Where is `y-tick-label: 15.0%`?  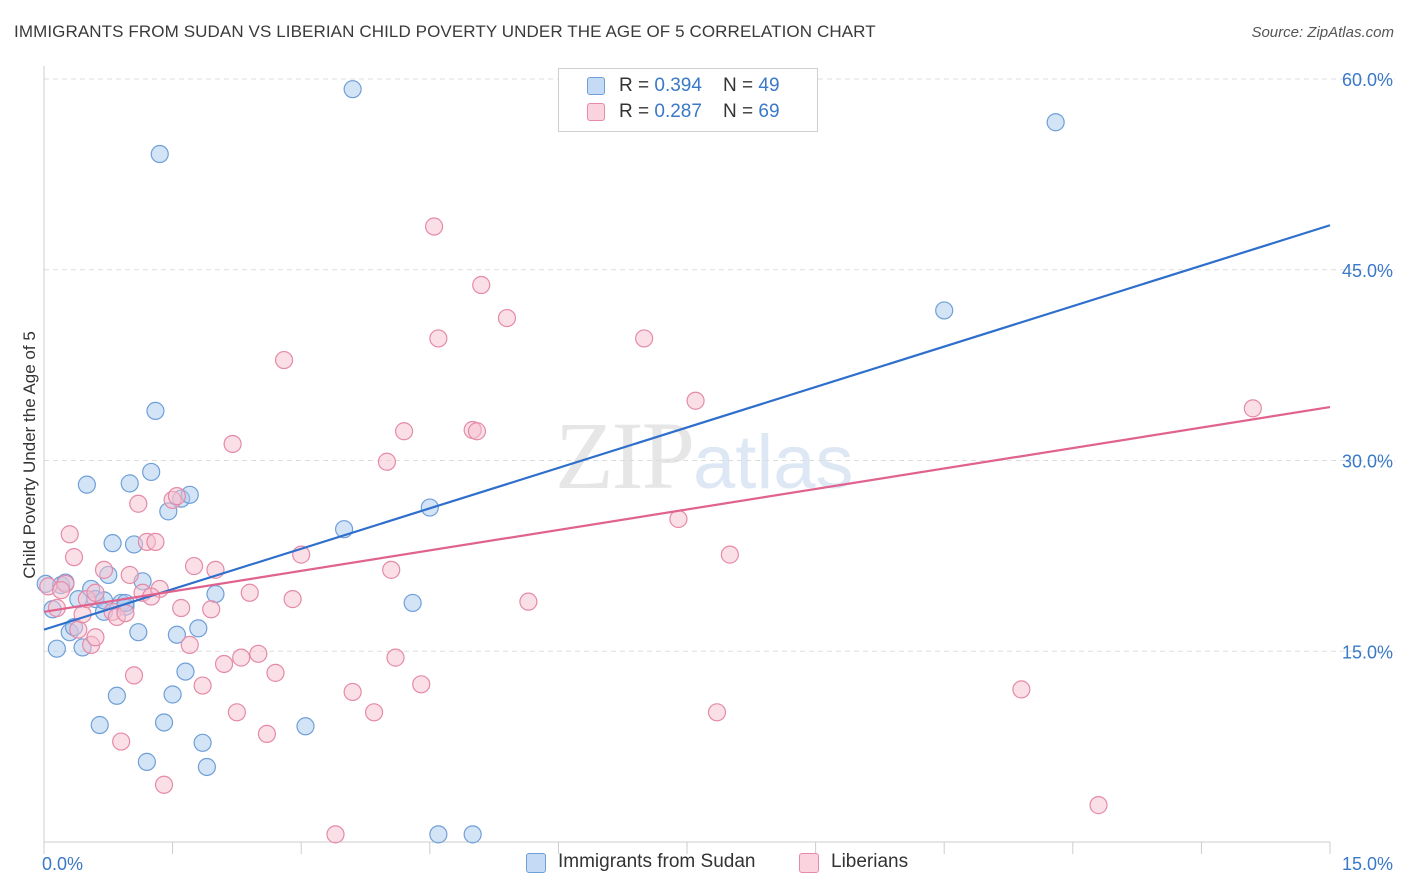
y-tick-label: 15.0% is located at coordinates (1367, 652).